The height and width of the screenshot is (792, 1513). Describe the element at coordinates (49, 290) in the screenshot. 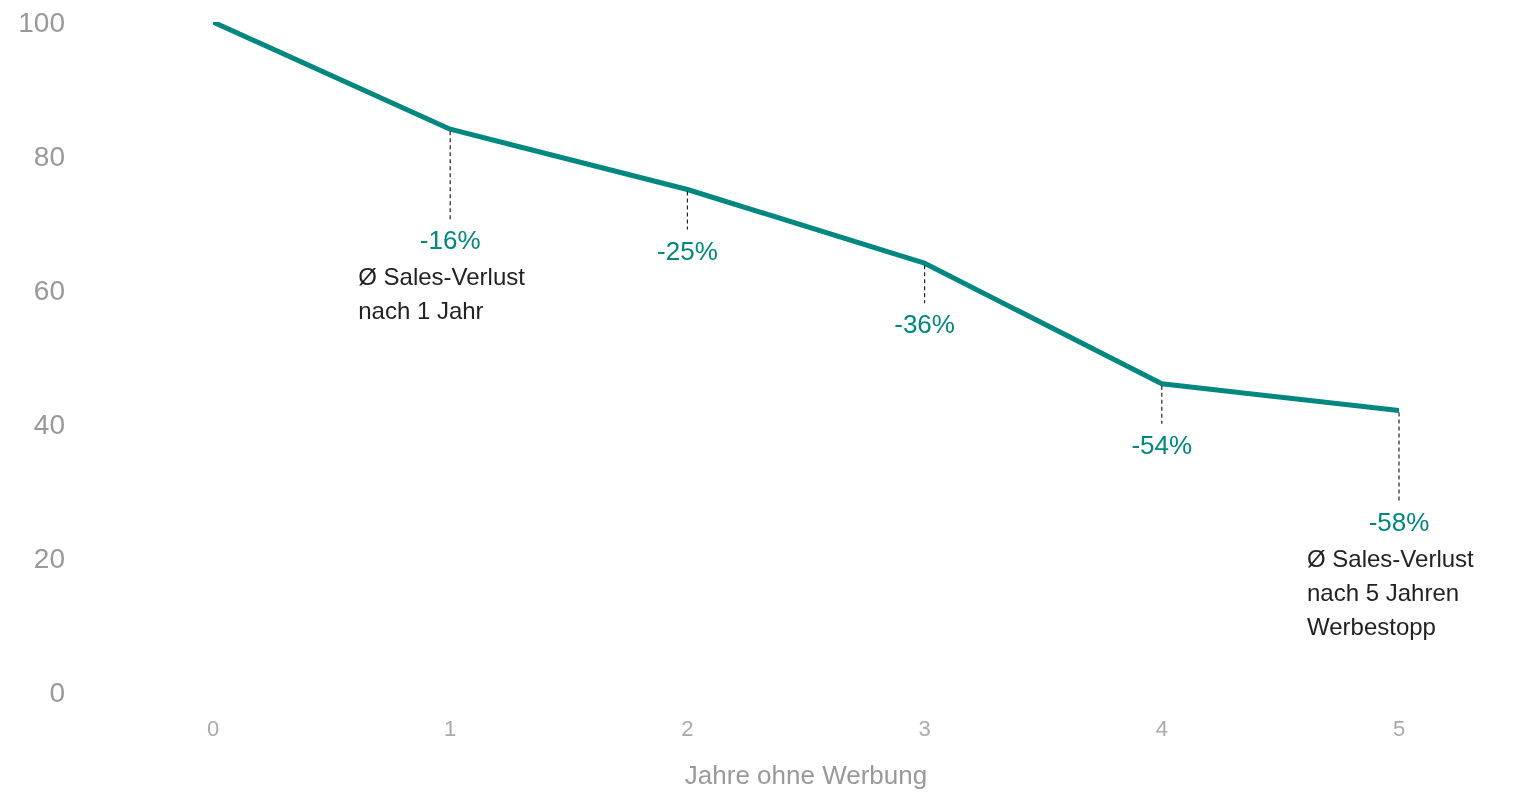

I see `y-tick-label: 60` at that location.